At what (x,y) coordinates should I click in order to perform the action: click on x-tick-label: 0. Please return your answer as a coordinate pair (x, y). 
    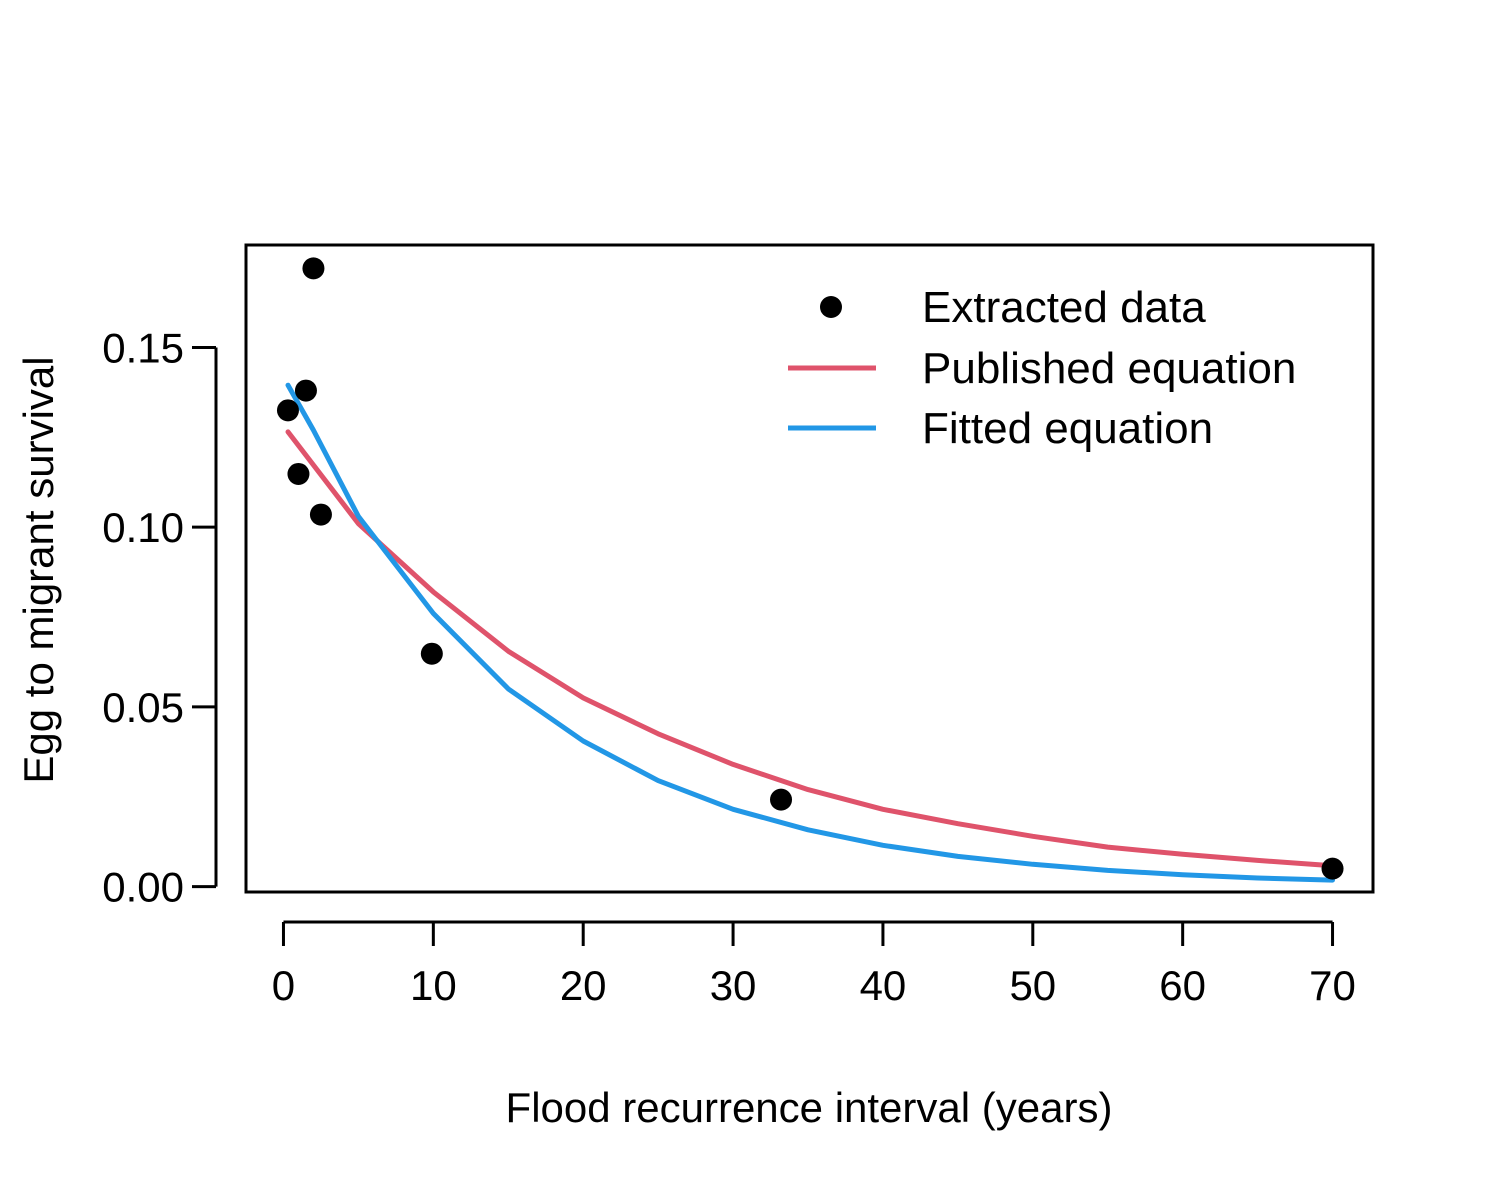
    Looking at the image, I should click on (283, 985).